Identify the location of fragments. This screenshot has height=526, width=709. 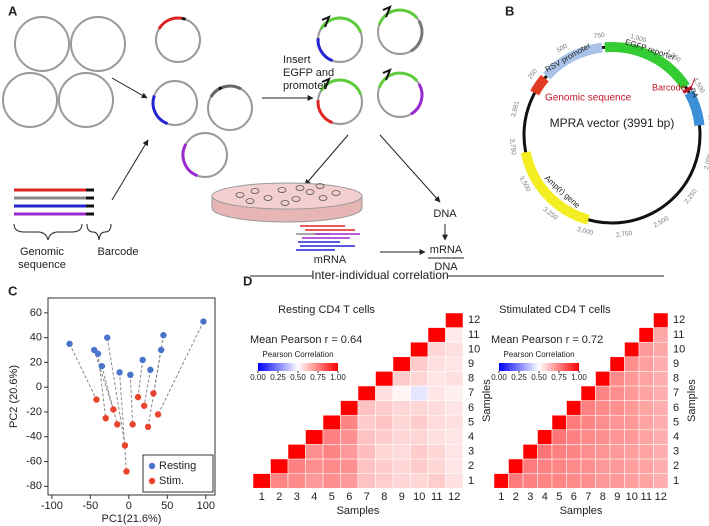
(54, 202).